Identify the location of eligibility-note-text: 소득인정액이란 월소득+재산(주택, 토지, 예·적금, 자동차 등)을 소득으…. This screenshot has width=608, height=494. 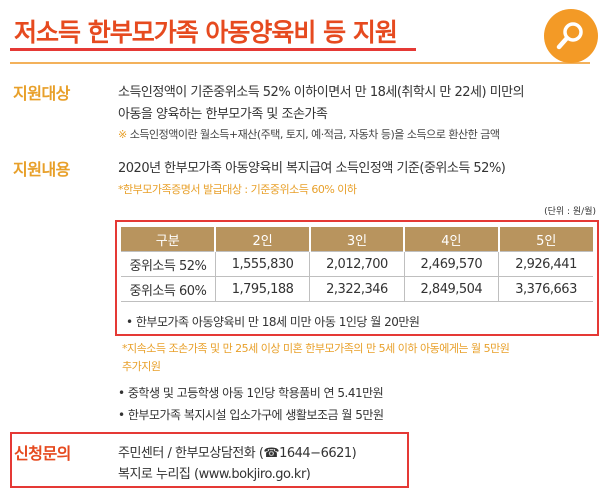
(314, 134).